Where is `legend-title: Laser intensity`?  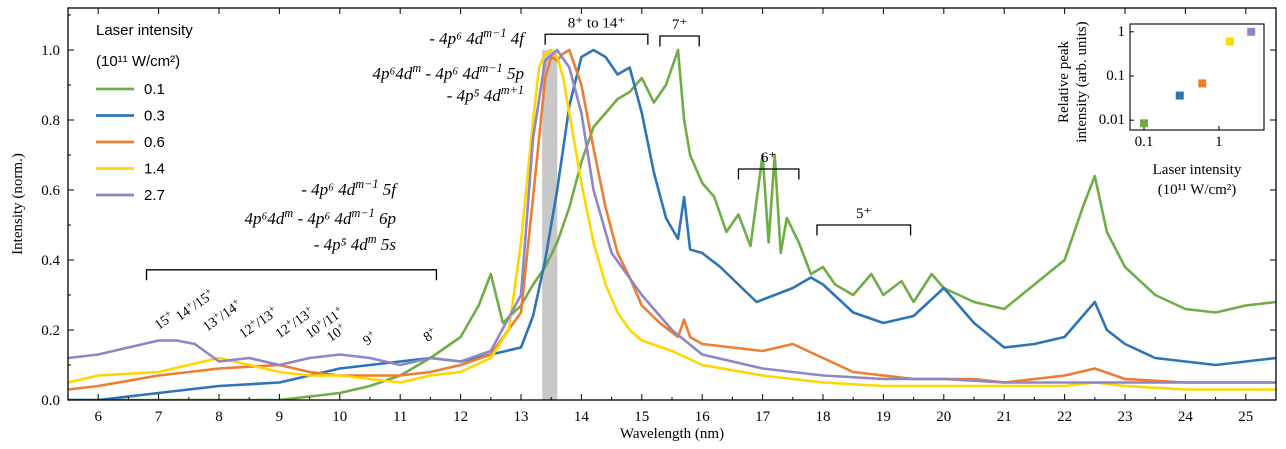
legend-title: Laser intensity is located at coordinates (144, 30).